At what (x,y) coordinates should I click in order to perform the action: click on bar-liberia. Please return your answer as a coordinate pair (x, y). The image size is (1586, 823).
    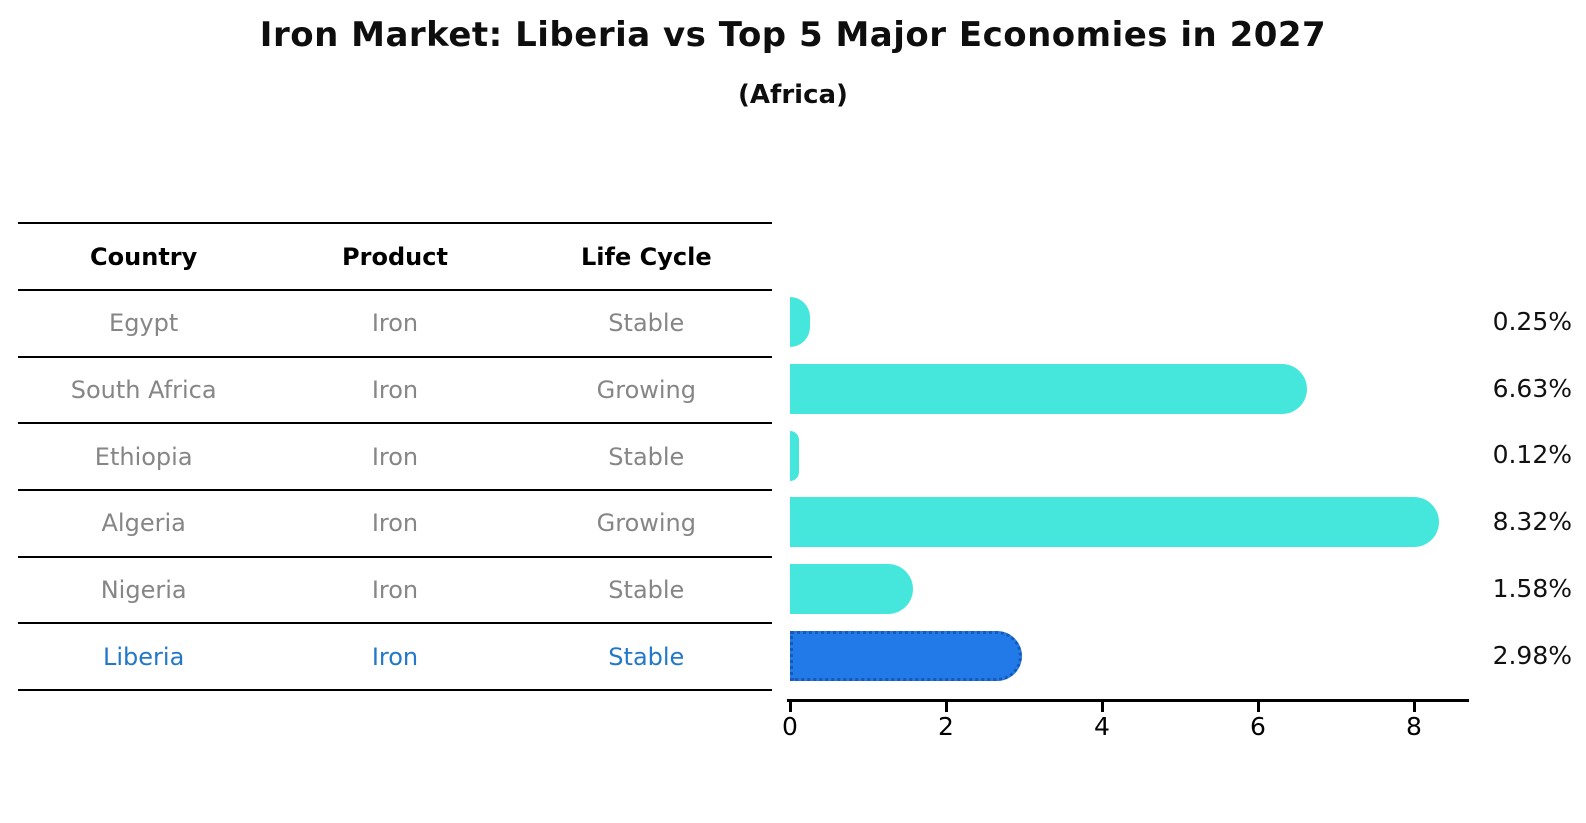
    Looking at the image, I should click on (906, 655).